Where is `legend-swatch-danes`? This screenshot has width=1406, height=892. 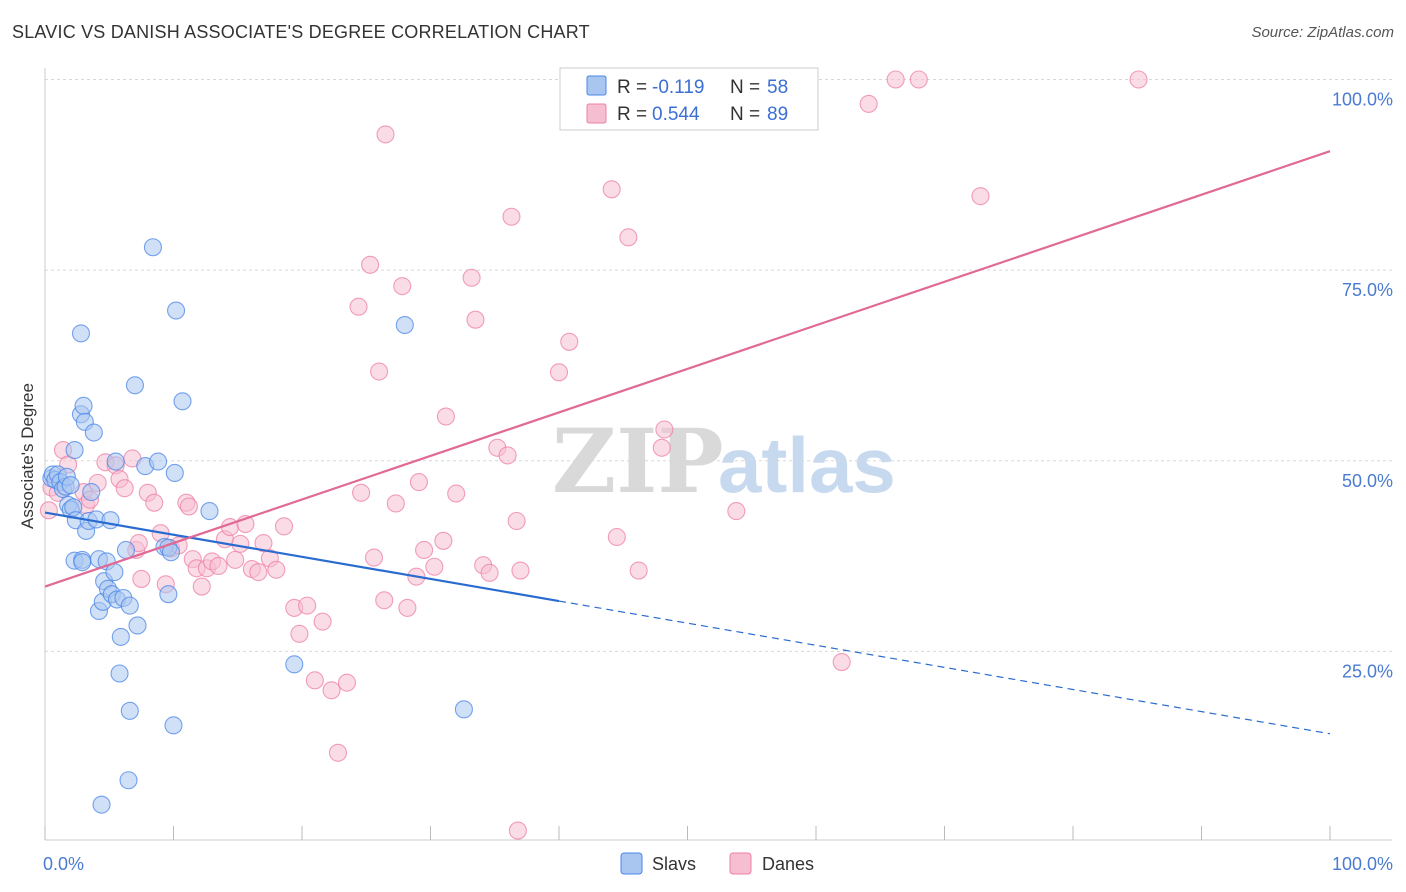 legend-swatch-danes is located at coordinates (596, 113).